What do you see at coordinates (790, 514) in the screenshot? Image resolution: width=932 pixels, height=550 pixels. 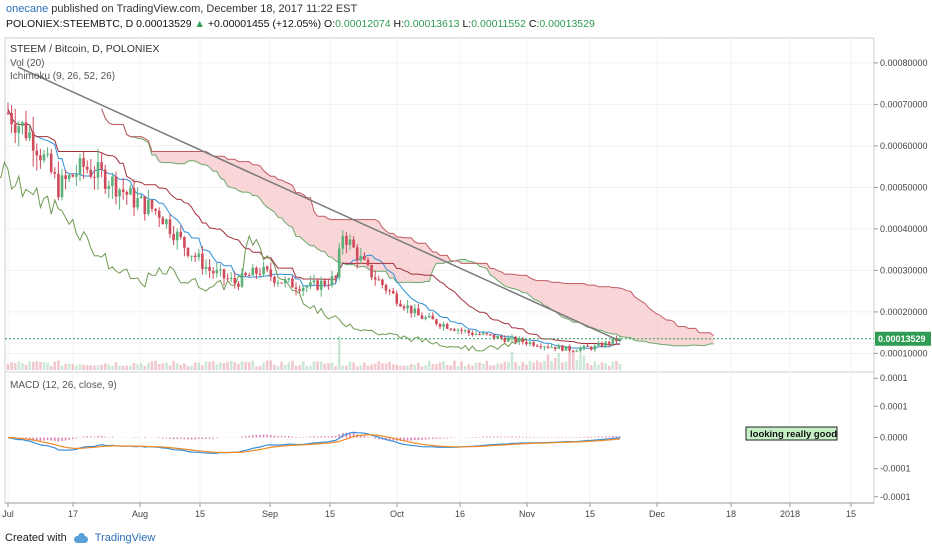 I see `x-tick-label: 2018` at bounding box center [790, 514].